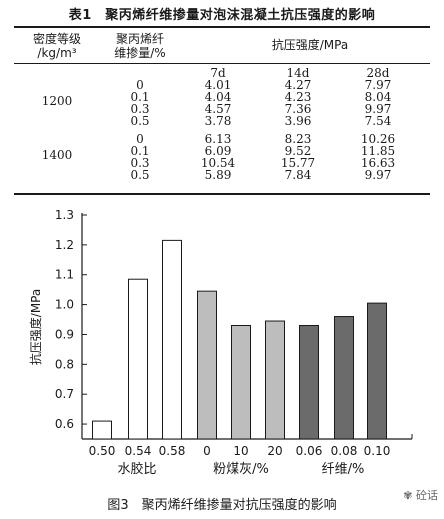 The image size is (444, 519). I want to click on header-density: 密度等级 /kg/m³, so click(57, 46).